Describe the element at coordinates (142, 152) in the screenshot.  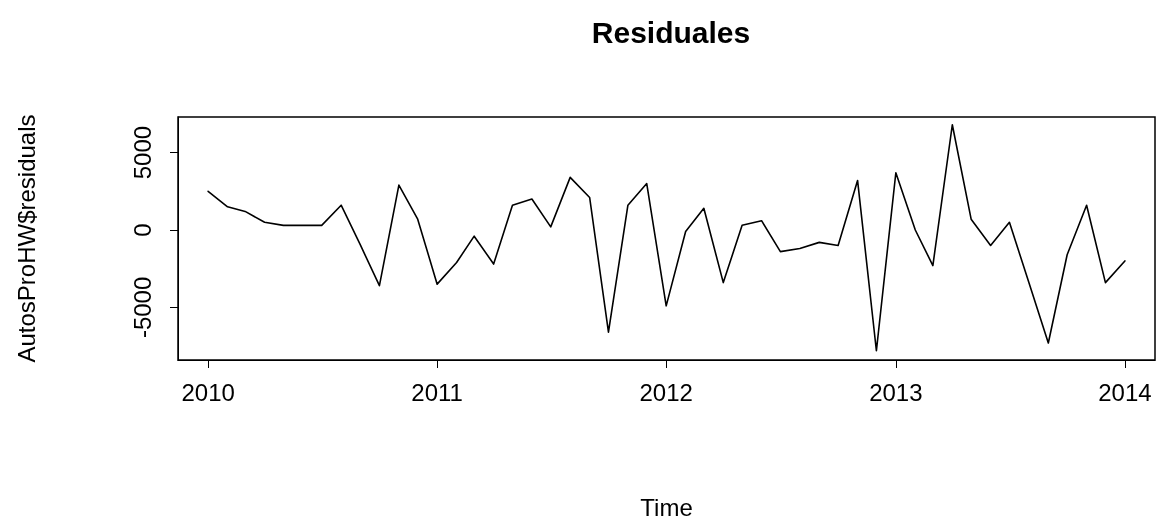
I see `y-tick-label: 5000` at that location.